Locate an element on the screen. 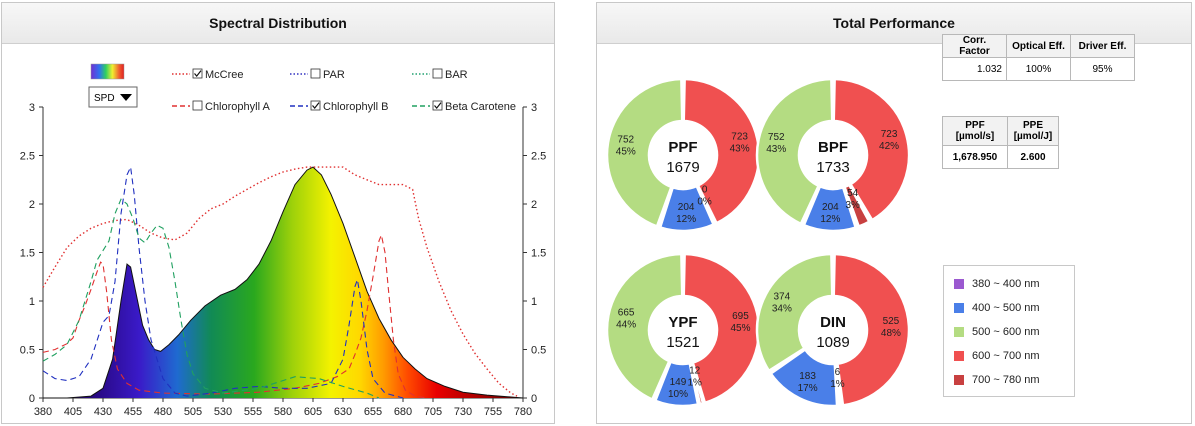 The image size is (1195, 426). legend-mccree: McCree is located at coordinates (208, 74).